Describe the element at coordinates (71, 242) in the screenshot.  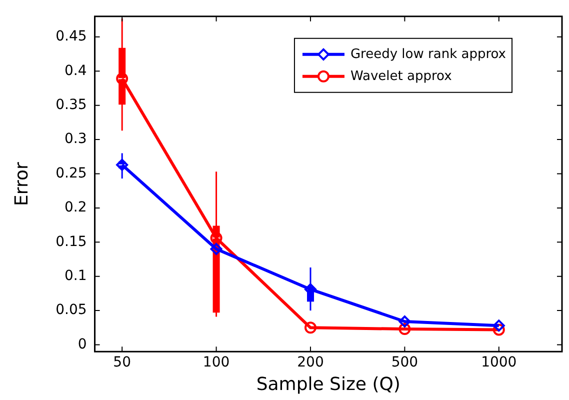
I see `y-tick-label: 0.15` at that location.